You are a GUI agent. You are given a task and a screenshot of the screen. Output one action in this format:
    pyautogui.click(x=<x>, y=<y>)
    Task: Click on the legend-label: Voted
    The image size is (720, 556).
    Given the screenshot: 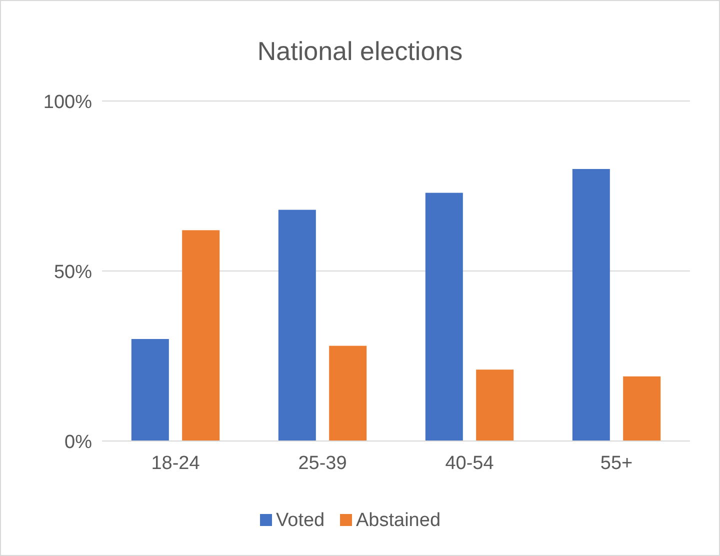 What is the action you would take?
    pyautogui.click(x=300, y=520)
    